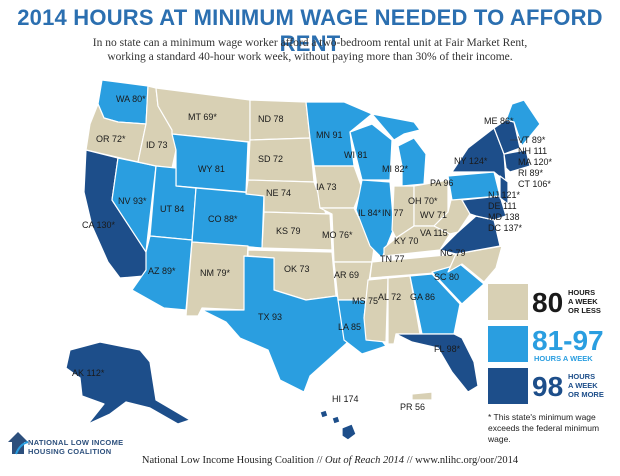 This screenshot has width=620, height=476. Describe the element at coordinates (586, 394) in the screenshot. I see `legend-text-high-3: OR MORE` at that location.